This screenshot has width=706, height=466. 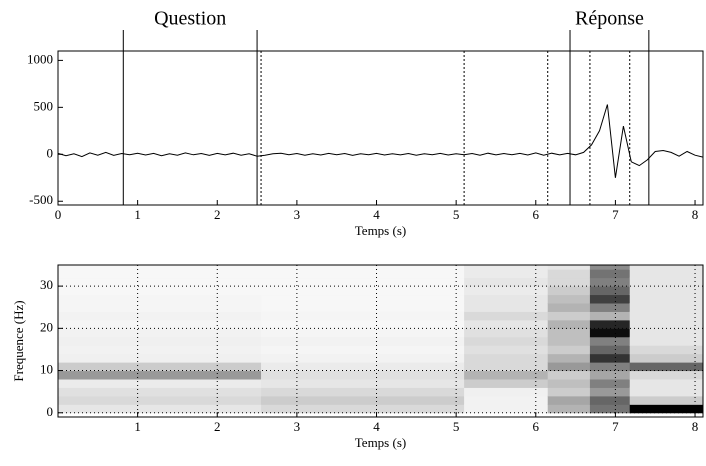 What do you see at coordinates (456, 426) in the screenshot?
I see `x-tick-label: 5` at bounding box center [456, 426].